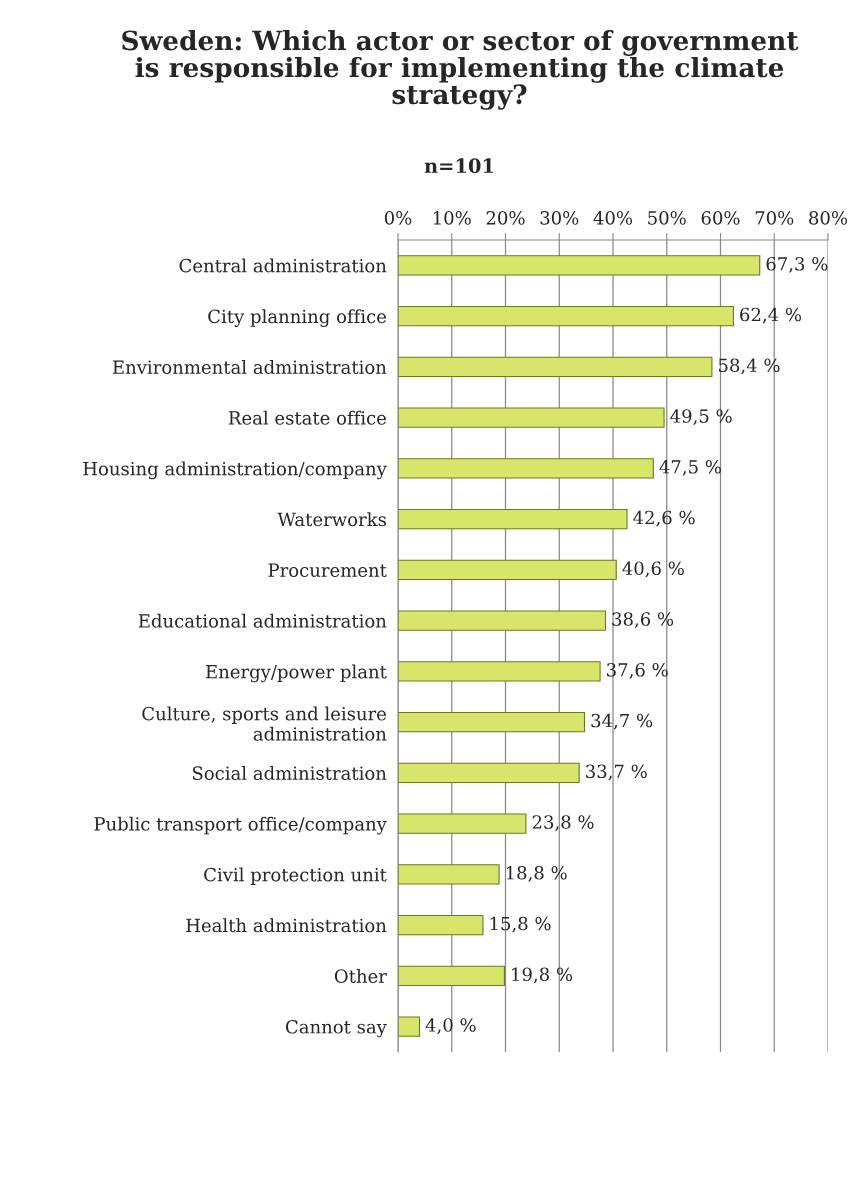  I want to click on y-tick-label: Culture, sports and leisure administration, so click(264, 723).